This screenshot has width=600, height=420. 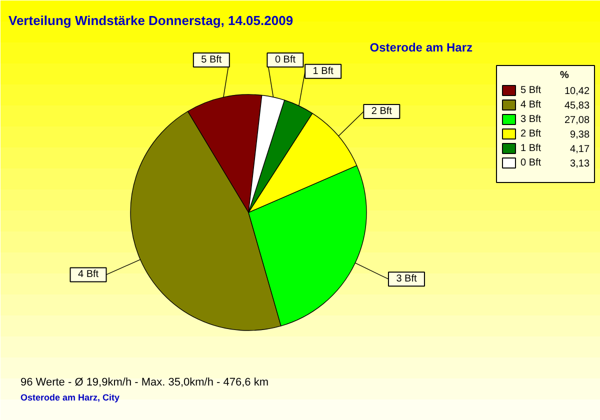 I want to click on slice-label: 3 Bft, so click(x=406, y=279).